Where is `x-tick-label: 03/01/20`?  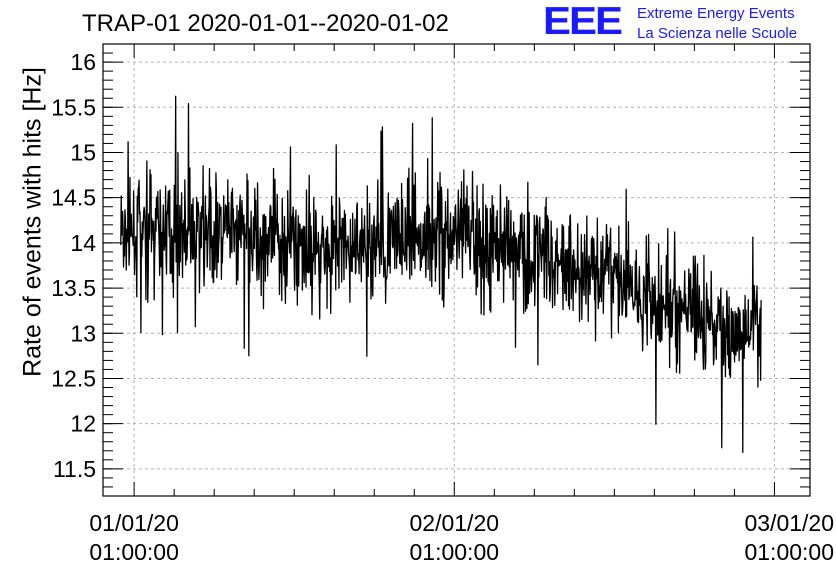 x-tick-label: 03/01/20 is located at coordinates (789, 523).